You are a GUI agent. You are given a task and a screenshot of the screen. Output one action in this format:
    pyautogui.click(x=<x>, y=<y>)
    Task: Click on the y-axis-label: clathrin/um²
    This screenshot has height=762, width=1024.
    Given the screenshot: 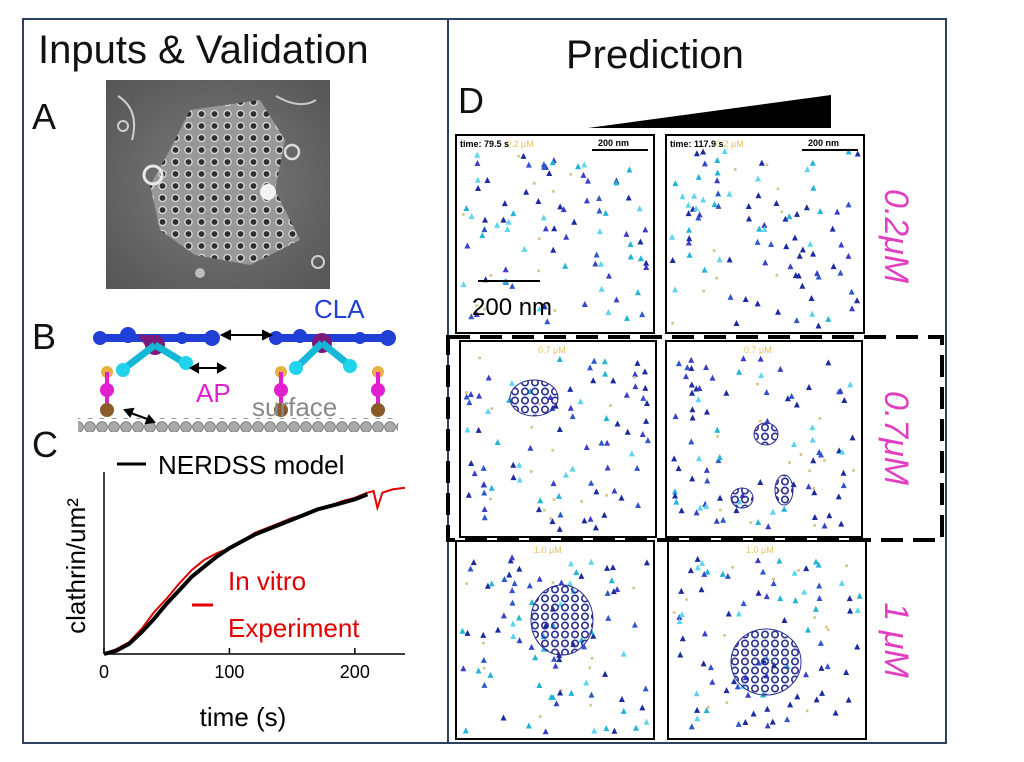 What is the action you would take?
    pyautogui.click(x=76, y=566)
    